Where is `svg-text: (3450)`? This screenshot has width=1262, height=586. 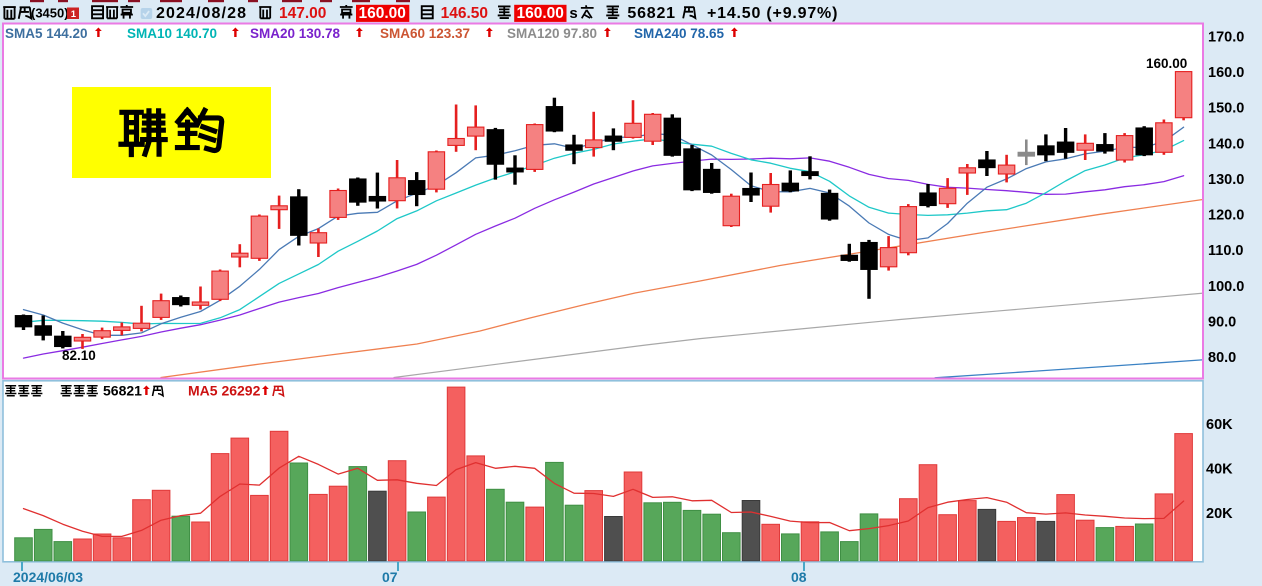 svg-text: (3450) is located at coordinates (50, 13).